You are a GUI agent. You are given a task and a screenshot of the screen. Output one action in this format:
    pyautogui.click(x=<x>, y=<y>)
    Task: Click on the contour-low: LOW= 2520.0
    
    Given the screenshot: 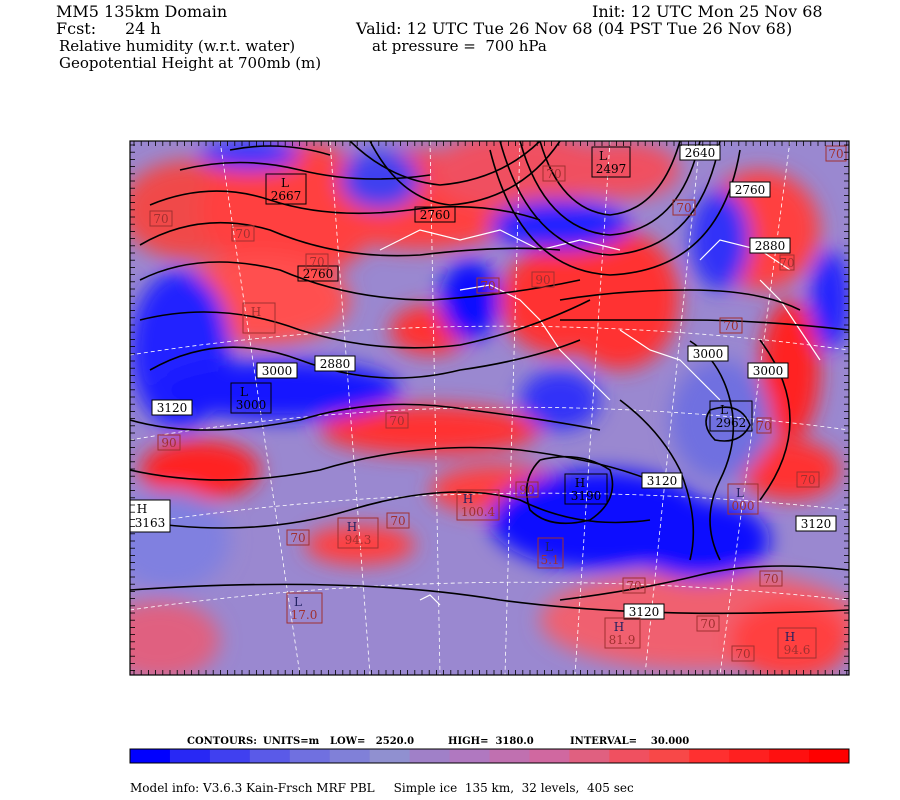 What is the action you would take?
    pyautogui.click(x=372, y=741)
    